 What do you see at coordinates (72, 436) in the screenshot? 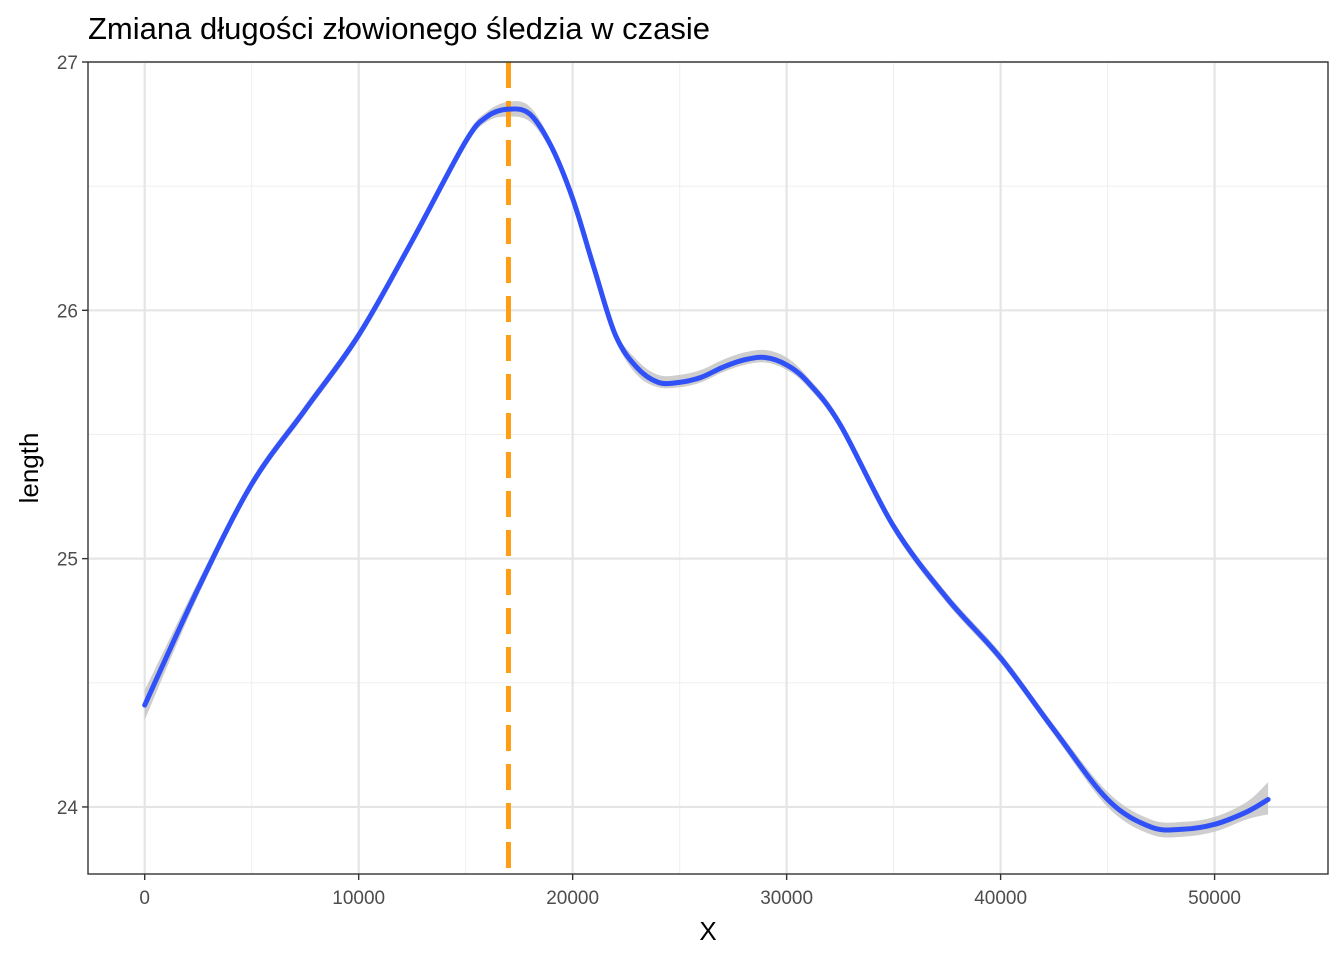
I see `y-axis: 24 25 26 27` at bounding box center [72, 436].